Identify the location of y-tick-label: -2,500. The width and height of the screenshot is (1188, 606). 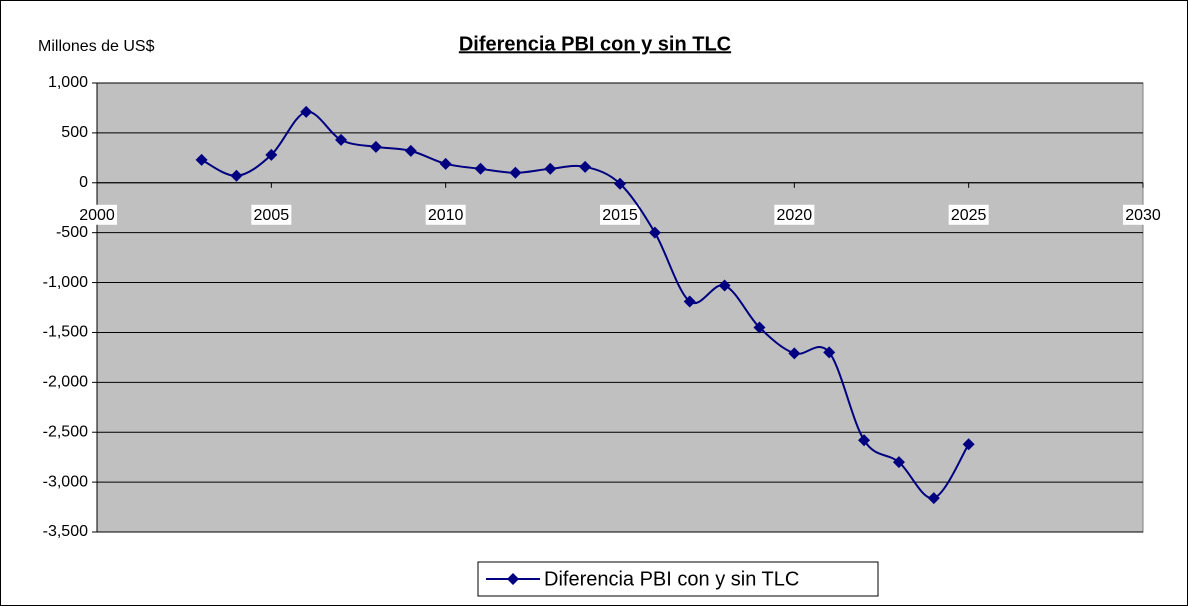
(65, 431).